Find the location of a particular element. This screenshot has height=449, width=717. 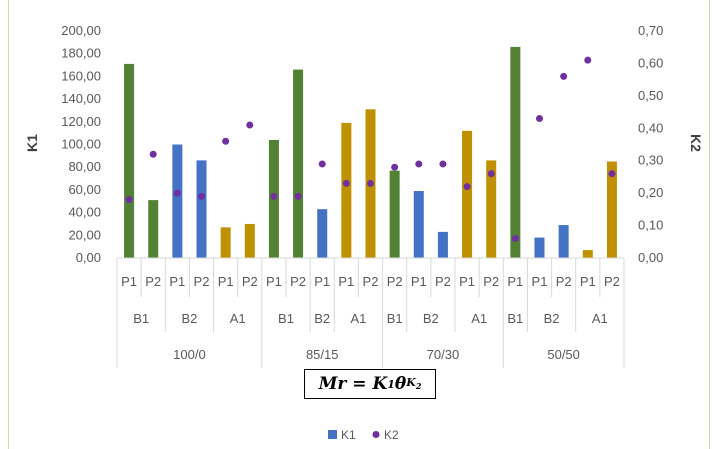

legend-k2-label: K2 is located at coordinates (391, 435).